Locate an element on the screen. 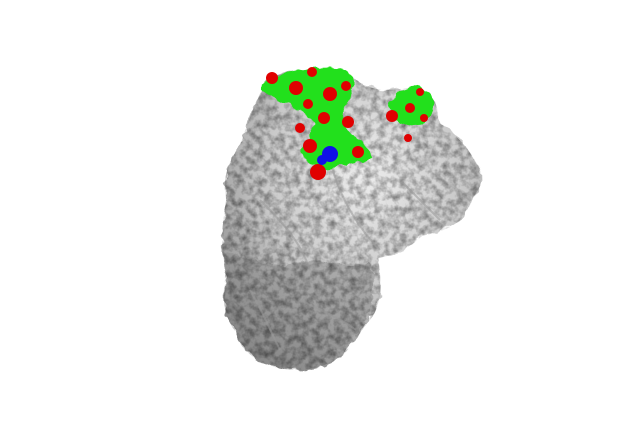 The image size is (640, 432). binding-patch-red is located at coordinates (347, 123).